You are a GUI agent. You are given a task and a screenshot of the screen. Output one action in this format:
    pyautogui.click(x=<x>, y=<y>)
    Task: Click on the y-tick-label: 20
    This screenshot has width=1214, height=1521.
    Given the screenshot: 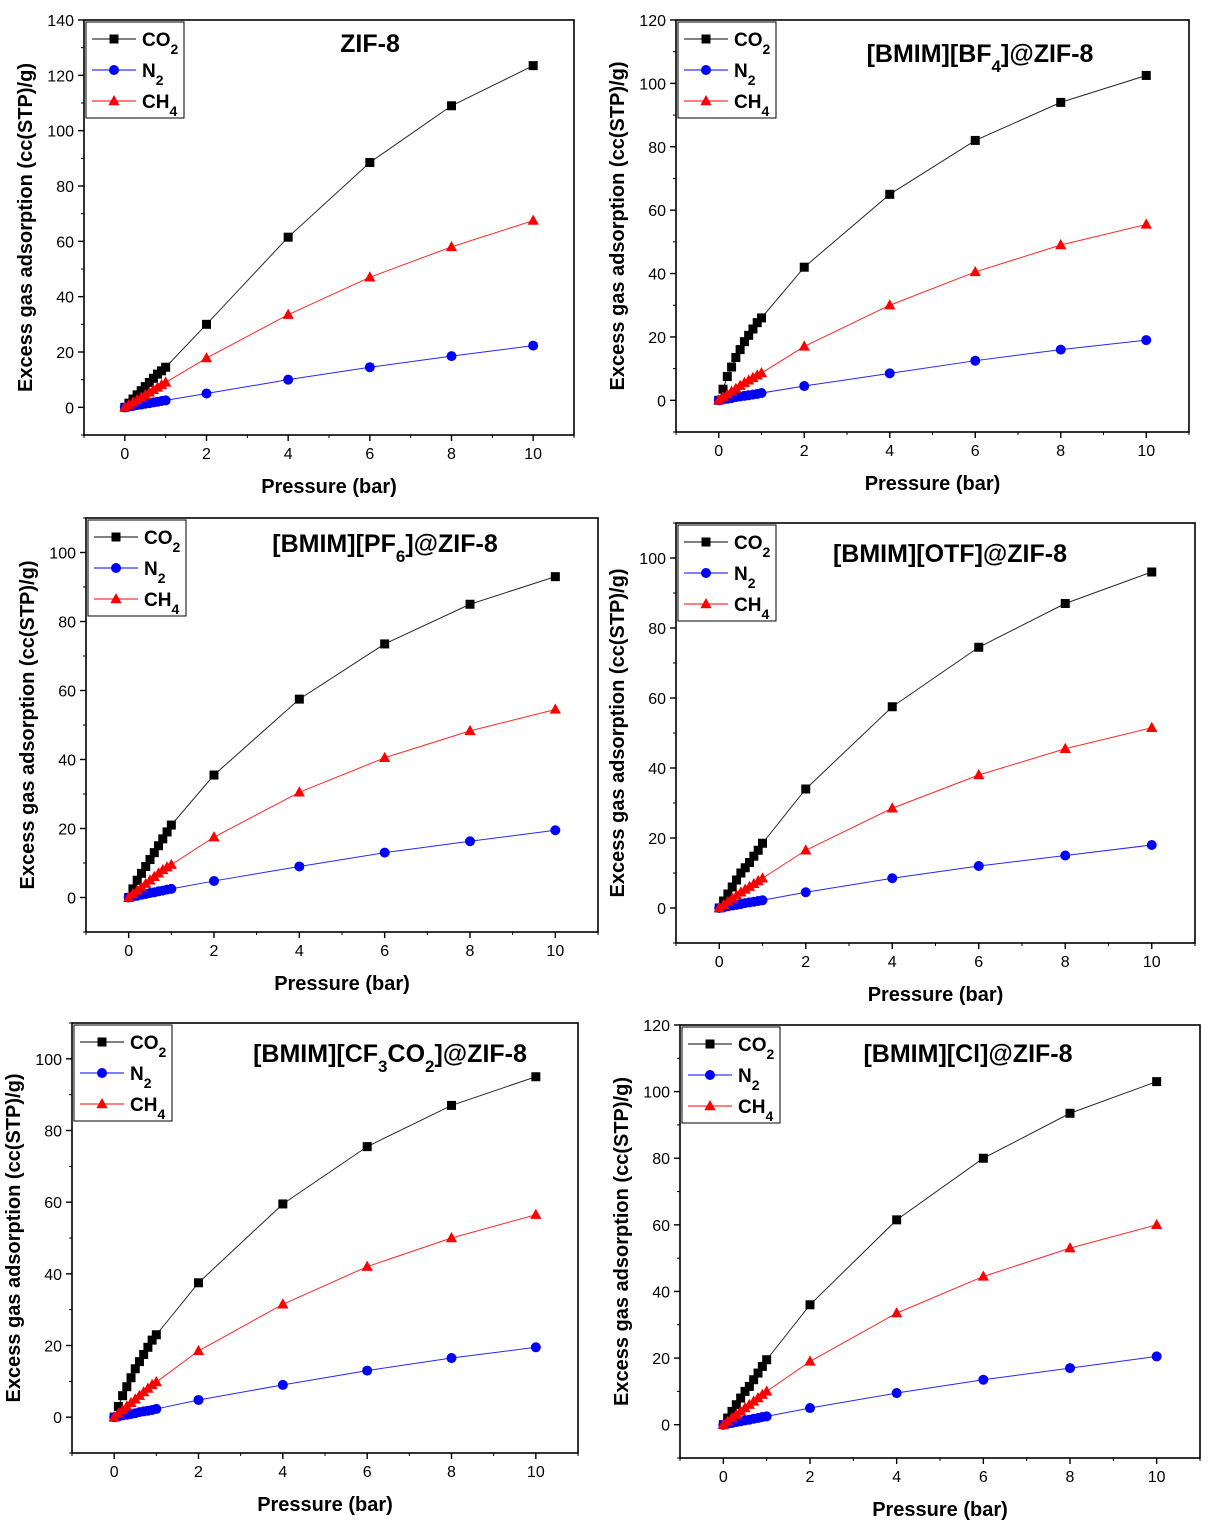 What is the action you would take?
    pyautogui.click(x=53, y=1347)
    